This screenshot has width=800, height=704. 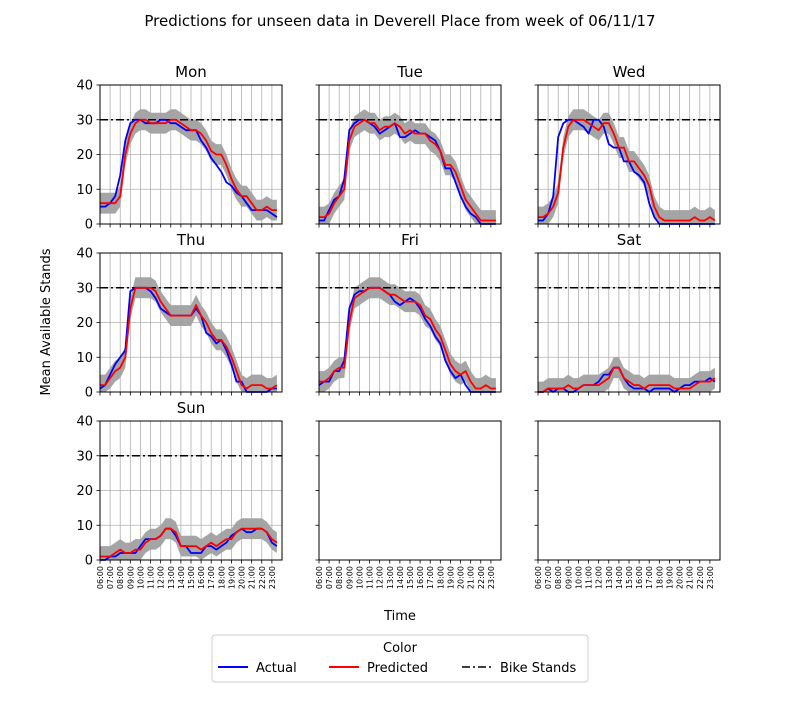 I want to click on legend-label-bike-stands: Bike Stands, so click(x=538, y=668).